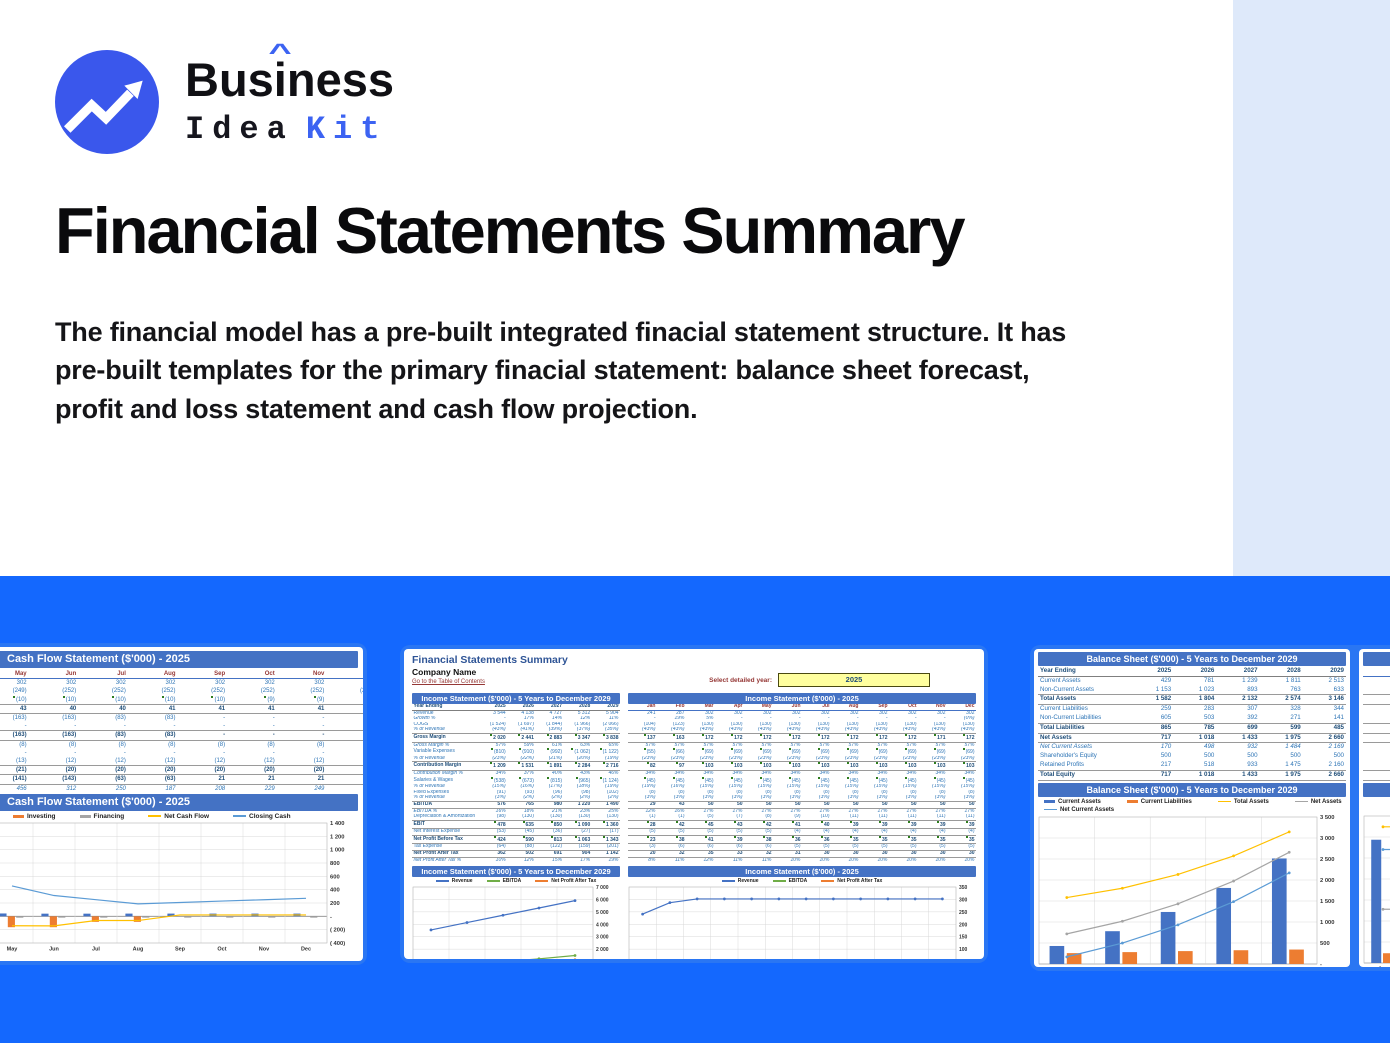 The image size is (1390, 1043). I want to click on svg-text: 7 000, so click(602, 888).